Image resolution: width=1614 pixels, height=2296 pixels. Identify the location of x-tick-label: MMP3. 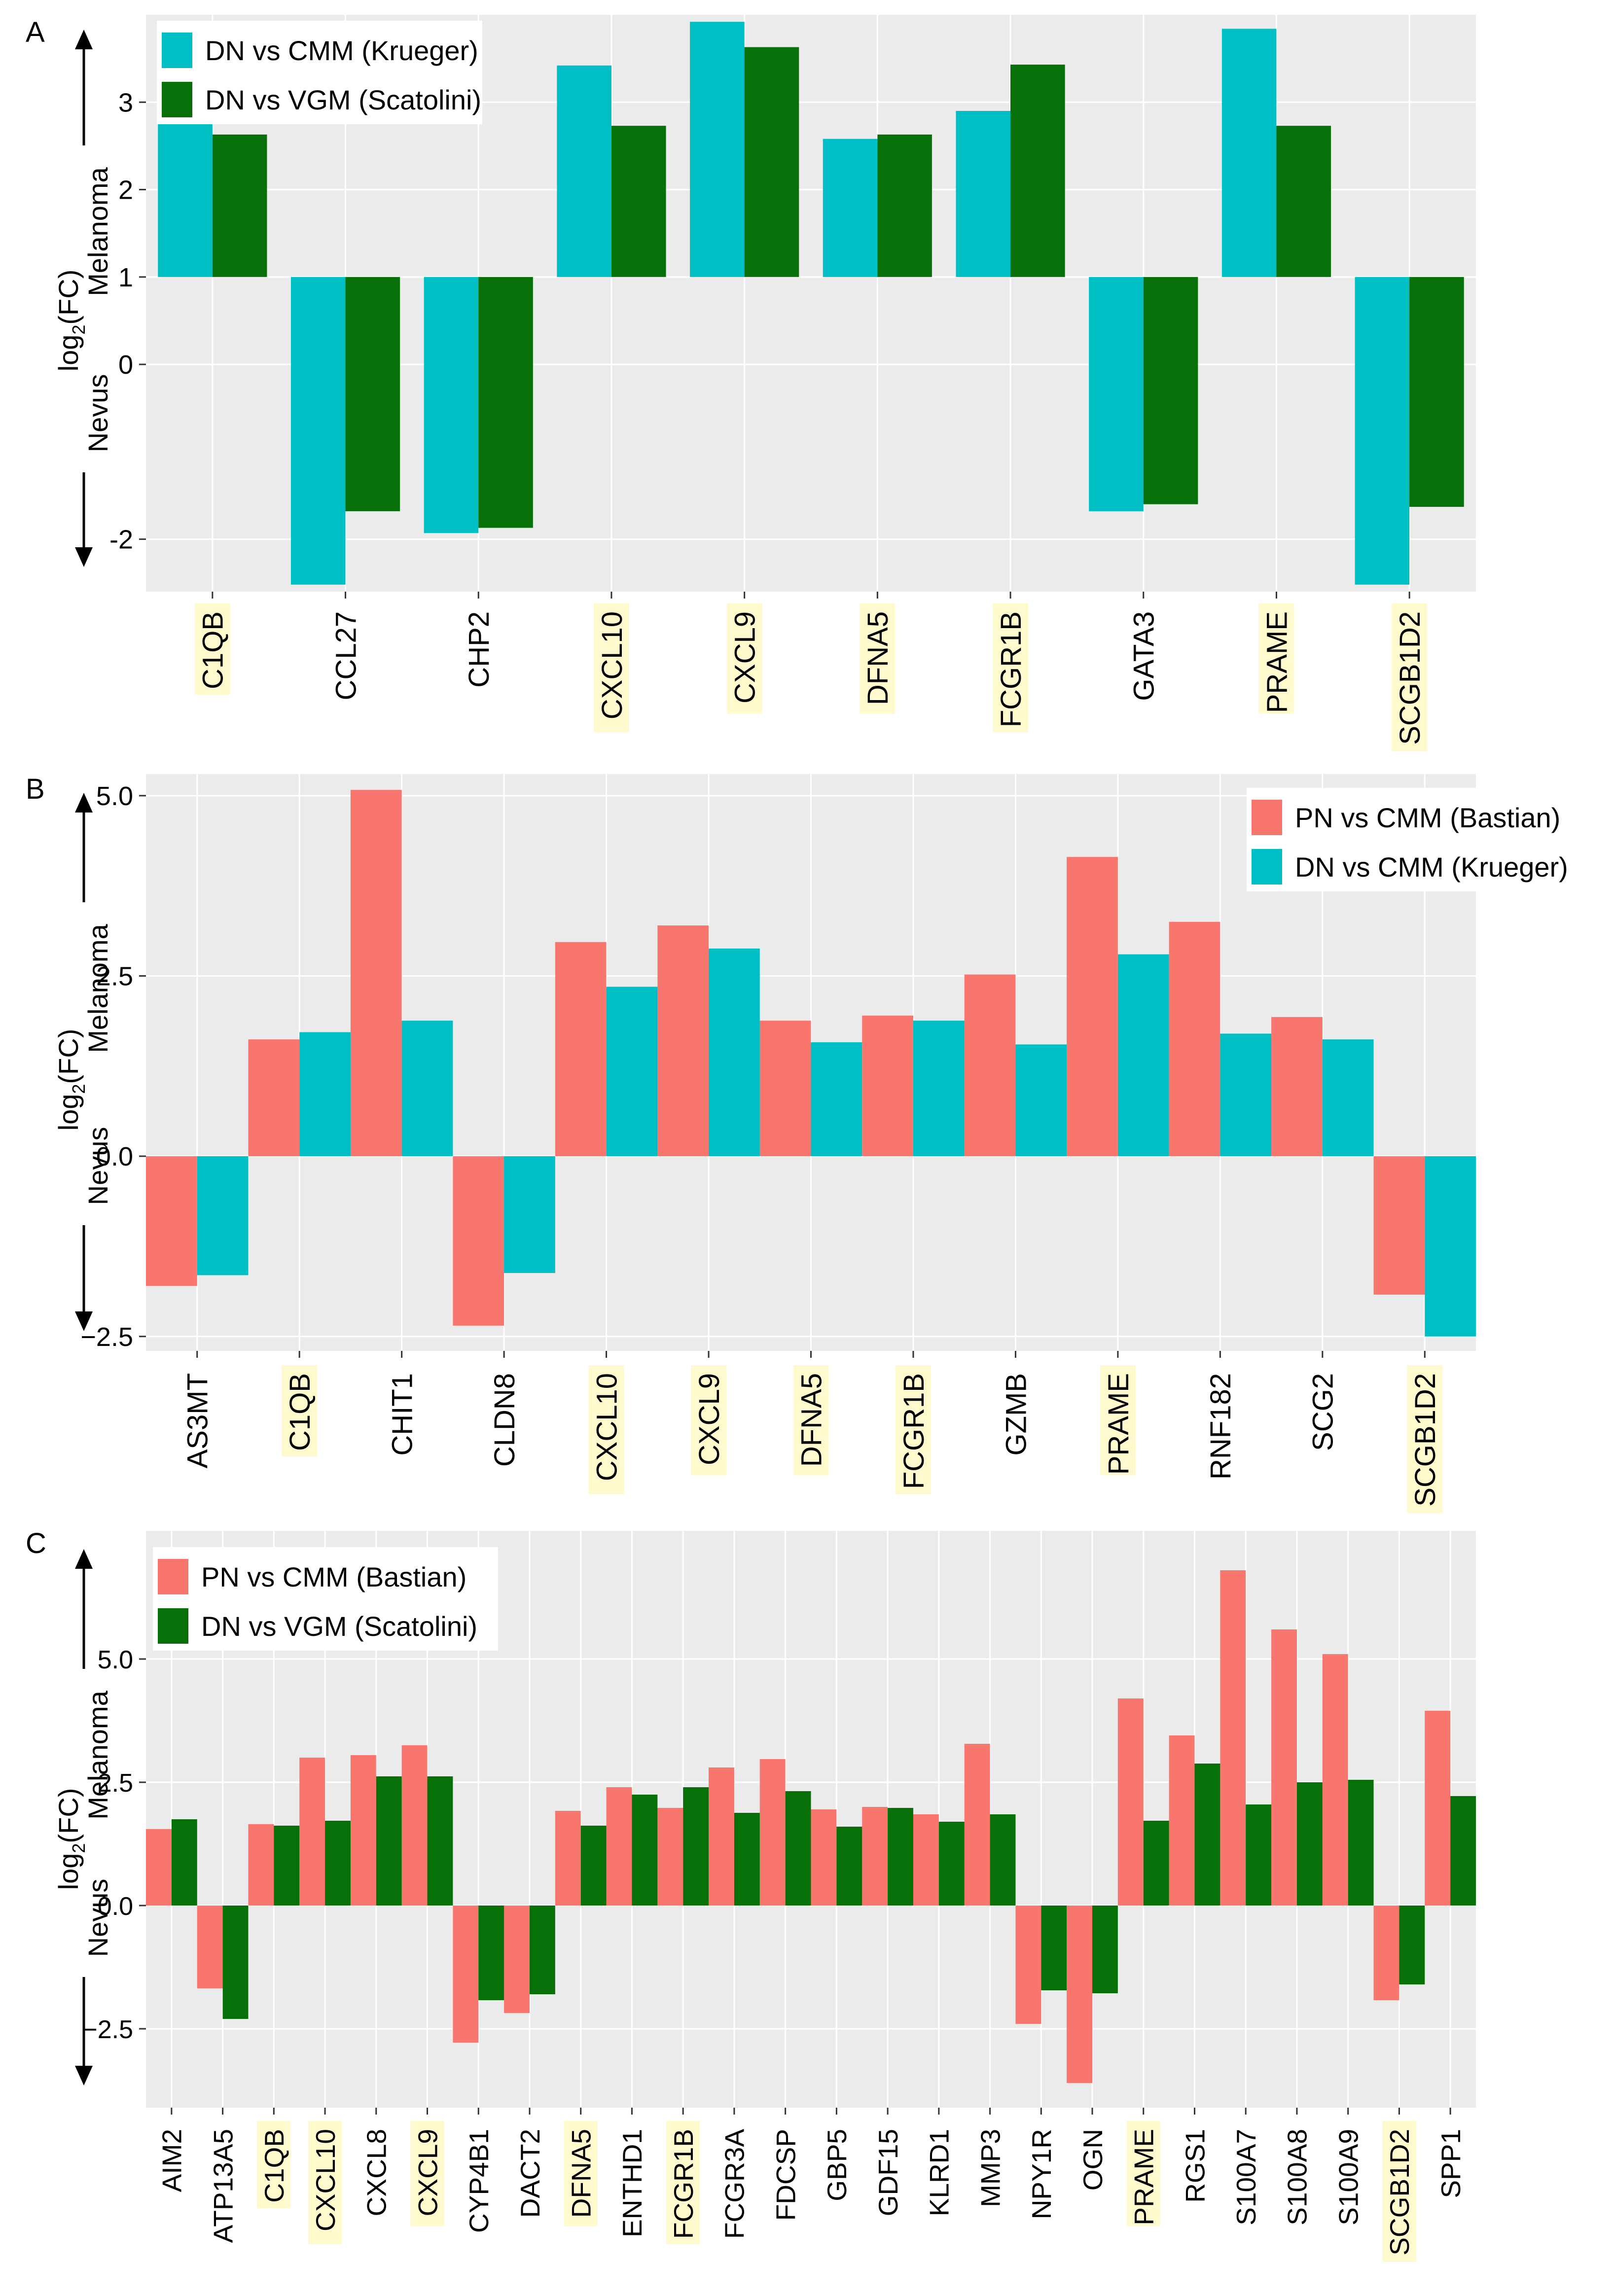
(990, 2168).